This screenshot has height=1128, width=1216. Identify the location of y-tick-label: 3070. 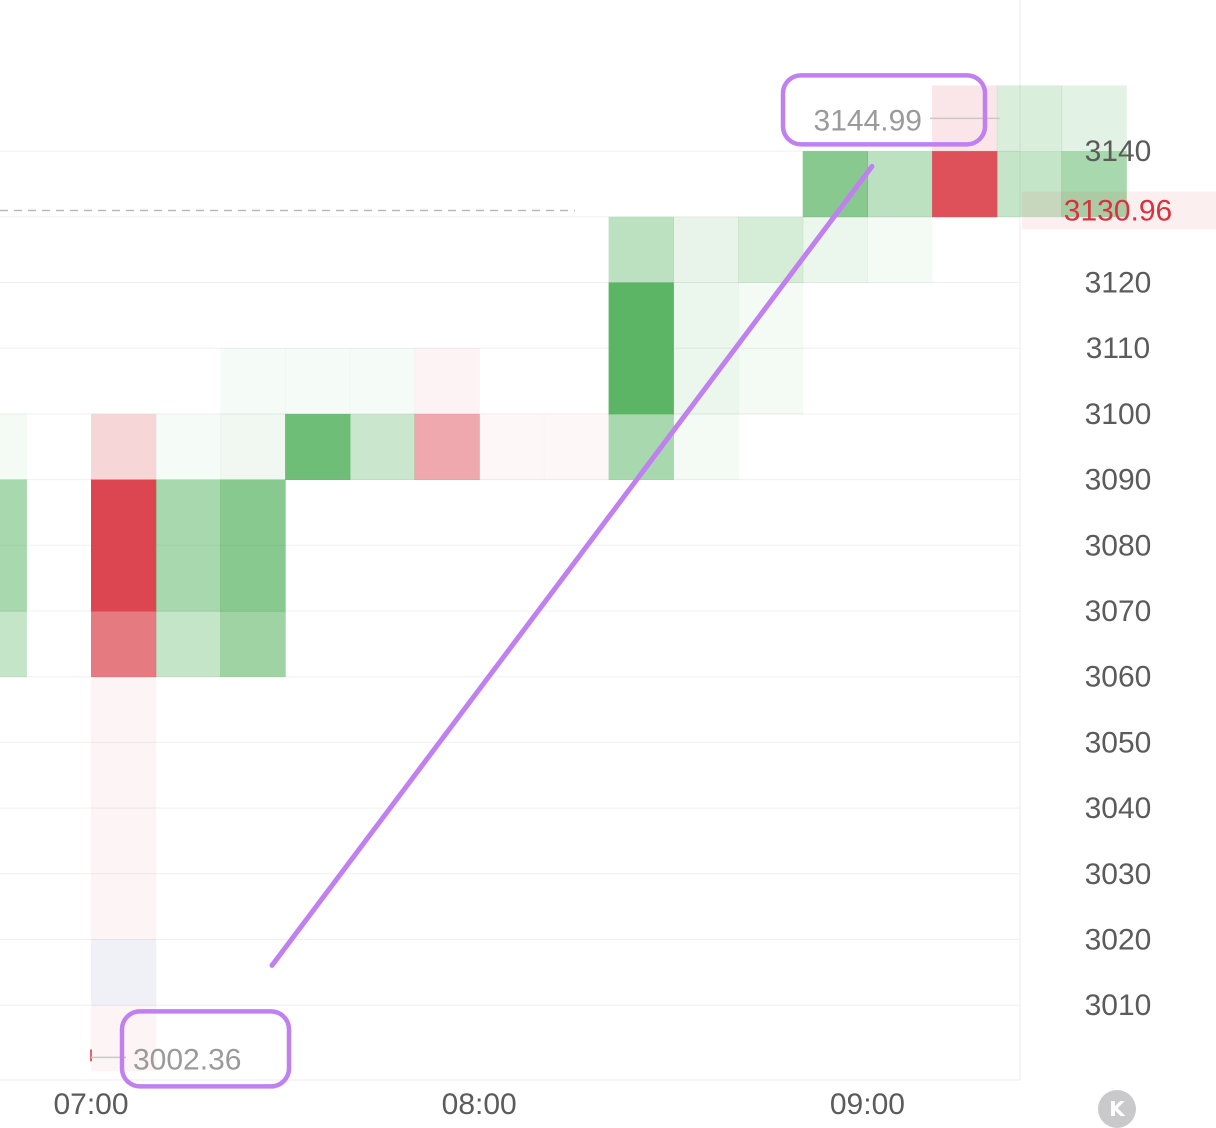
(1118, 611).